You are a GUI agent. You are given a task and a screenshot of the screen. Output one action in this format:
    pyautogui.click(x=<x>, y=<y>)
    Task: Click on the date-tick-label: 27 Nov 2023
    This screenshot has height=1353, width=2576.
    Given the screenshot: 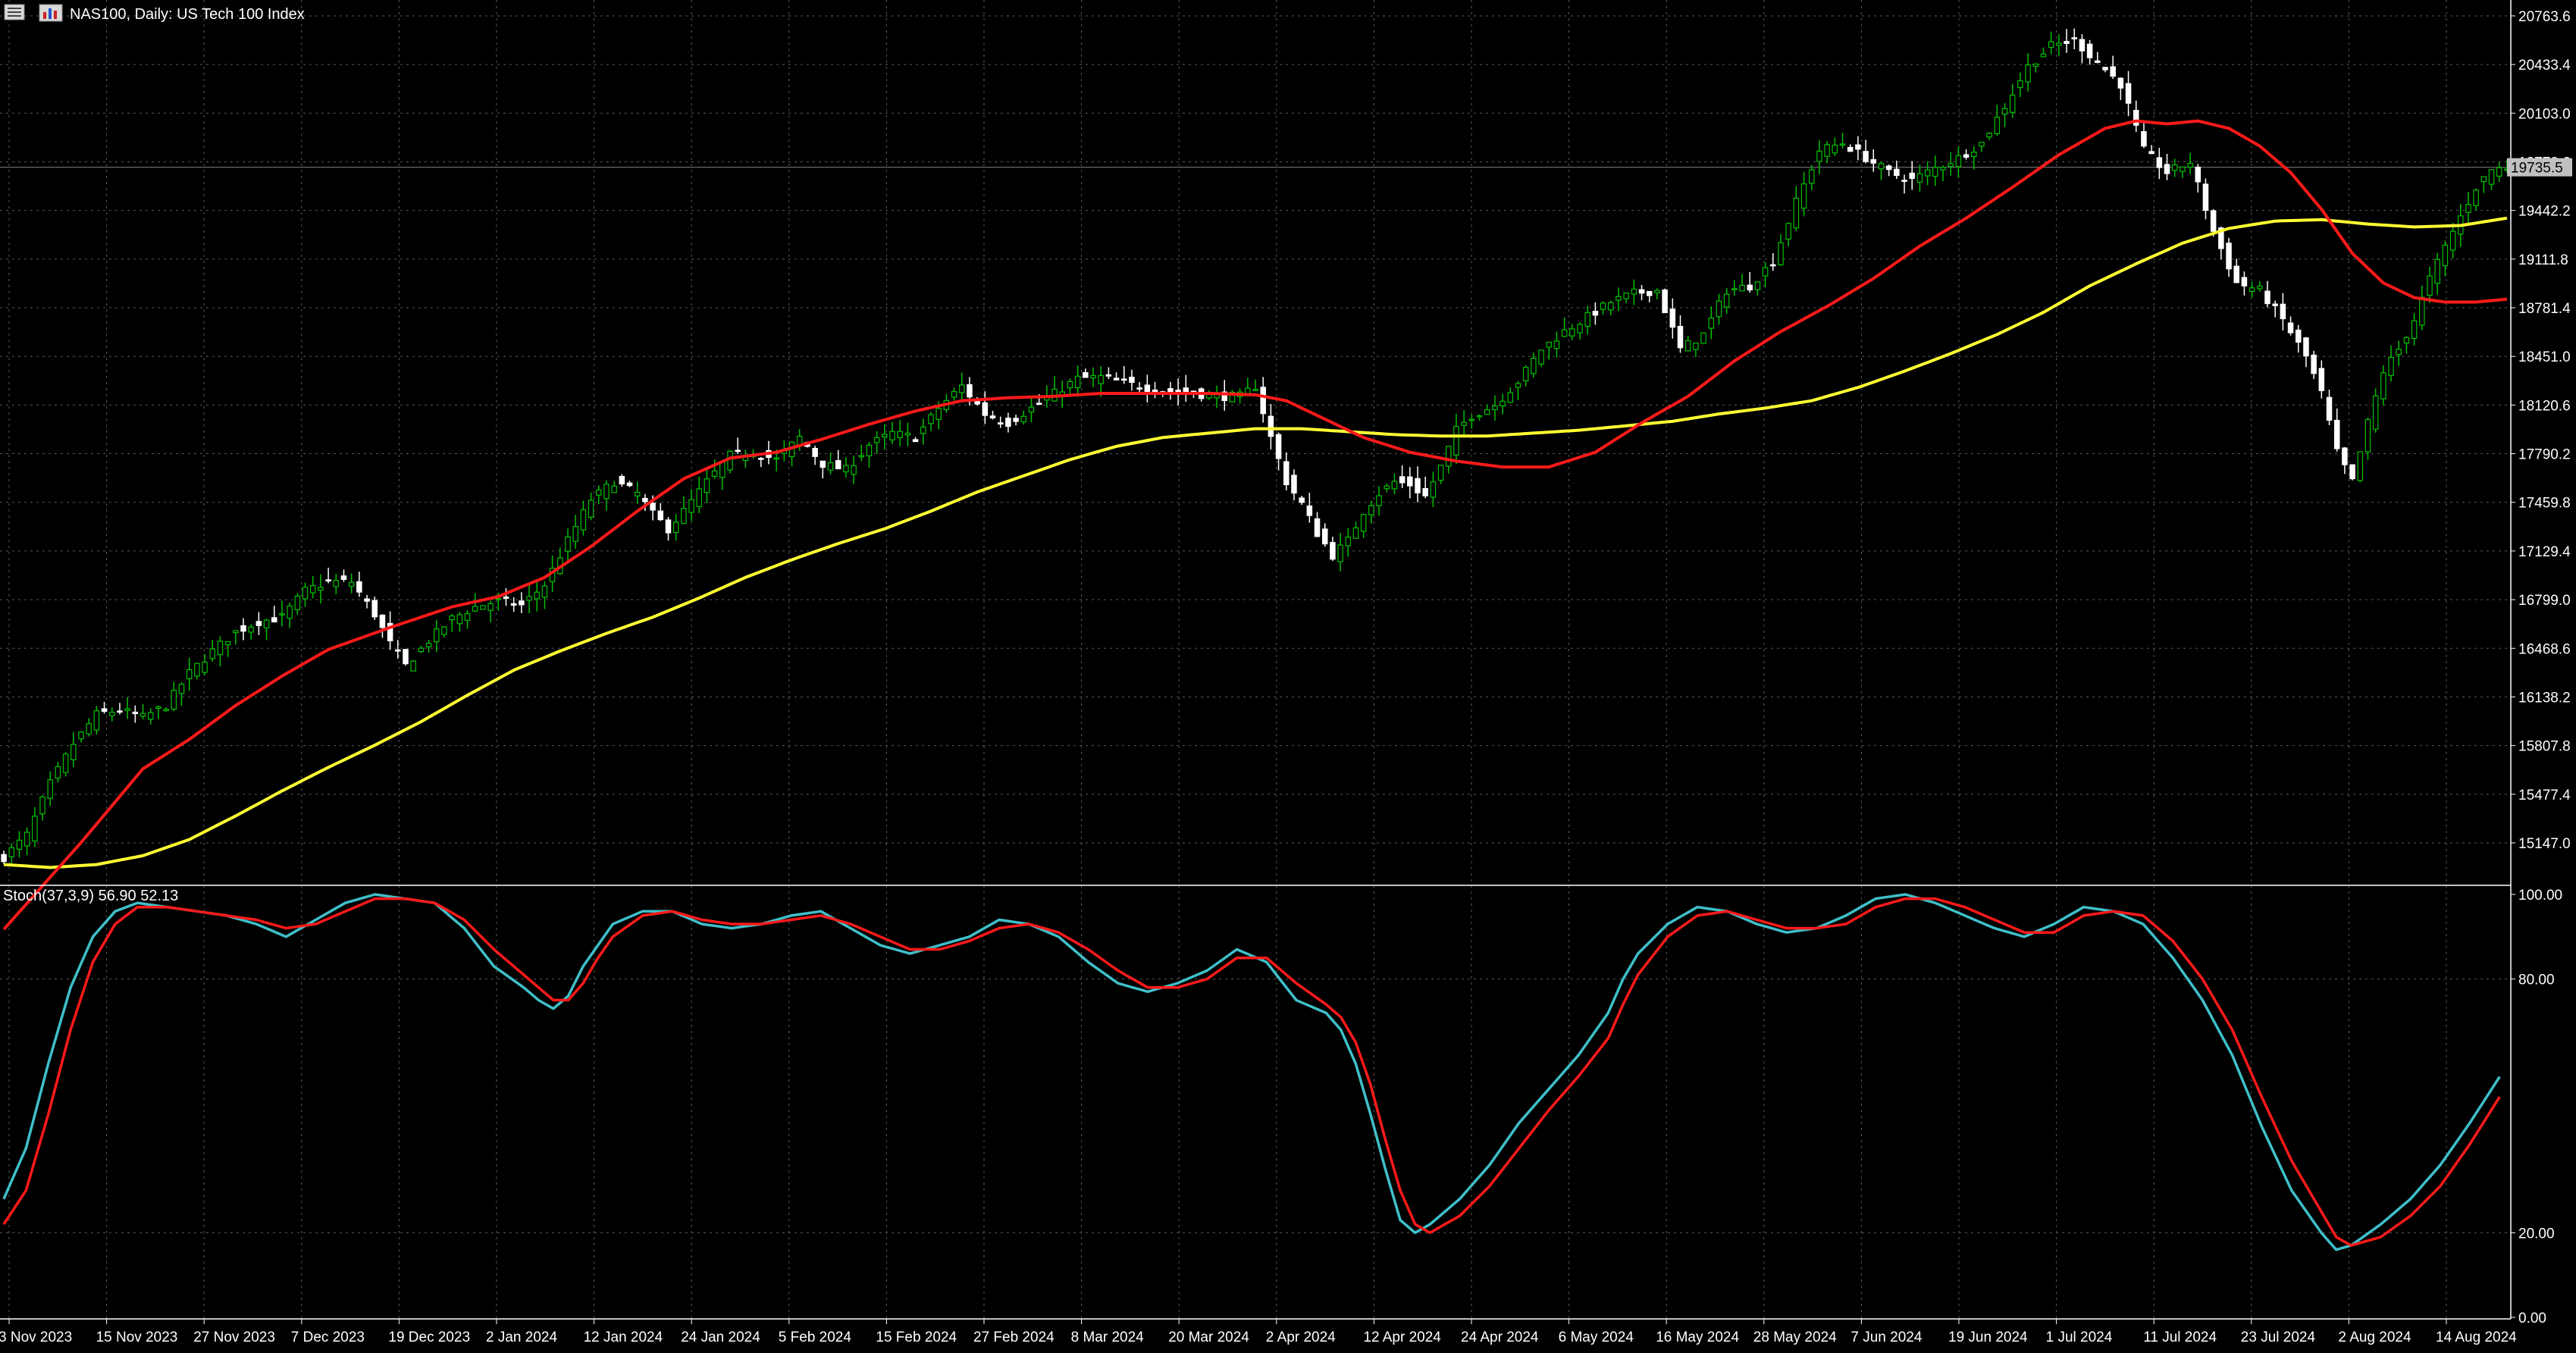 What is the action you would take?
    pyautogui.click(x=234, y=1337)
    